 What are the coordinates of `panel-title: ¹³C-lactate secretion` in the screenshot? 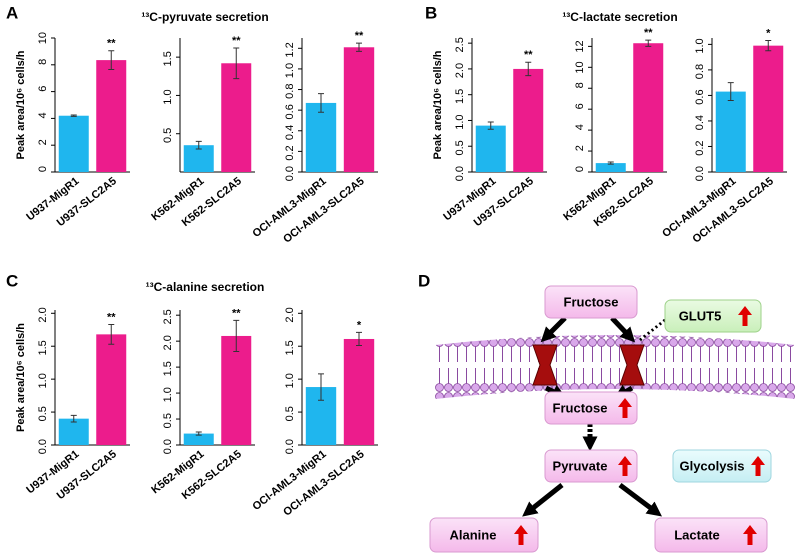 It's located at (619, 17).